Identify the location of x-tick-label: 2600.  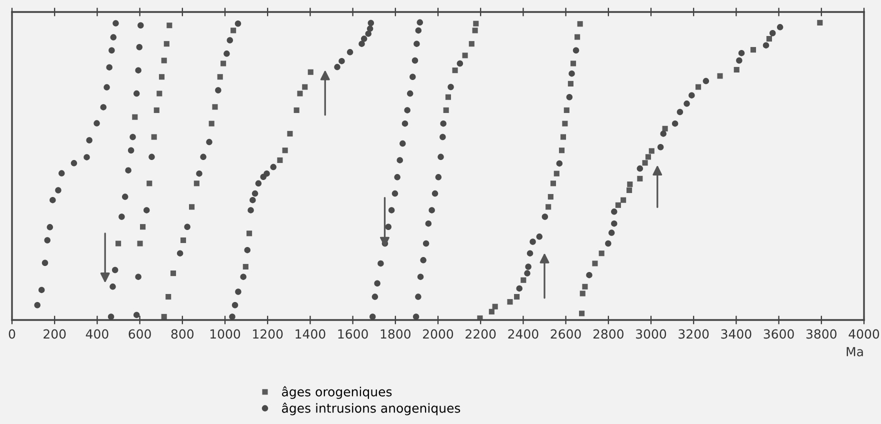
(565, 334).